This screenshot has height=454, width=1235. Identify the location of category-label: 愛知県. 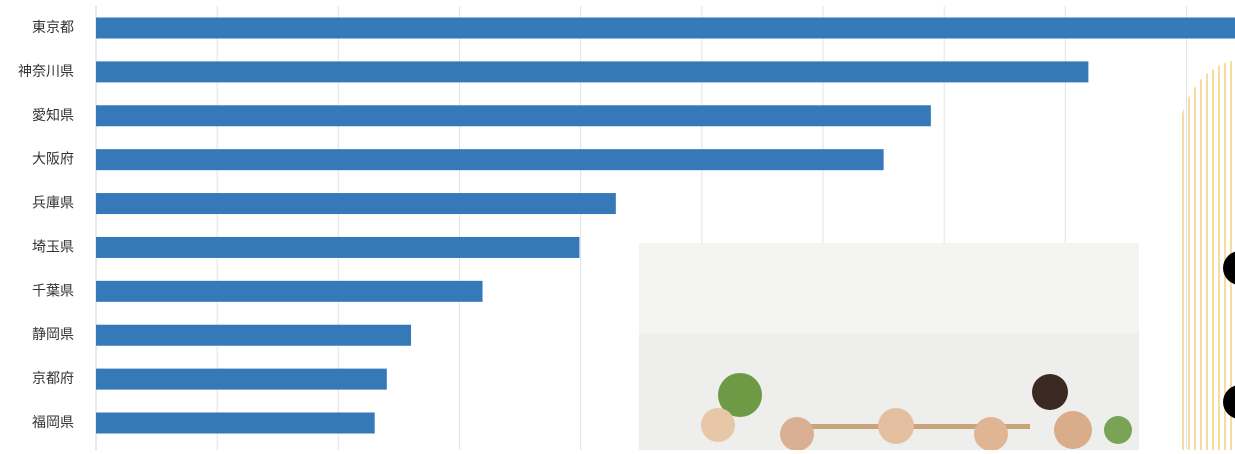
(53, 115).